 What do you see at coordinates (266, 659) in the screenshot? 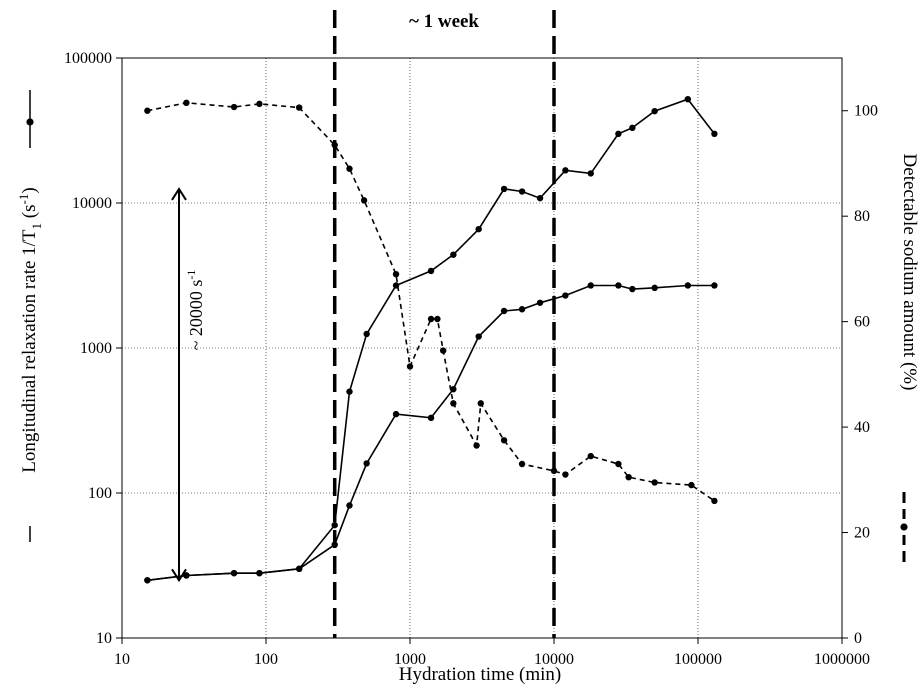
I see `x-tick-label: 100` at bounding box center [266, 659].